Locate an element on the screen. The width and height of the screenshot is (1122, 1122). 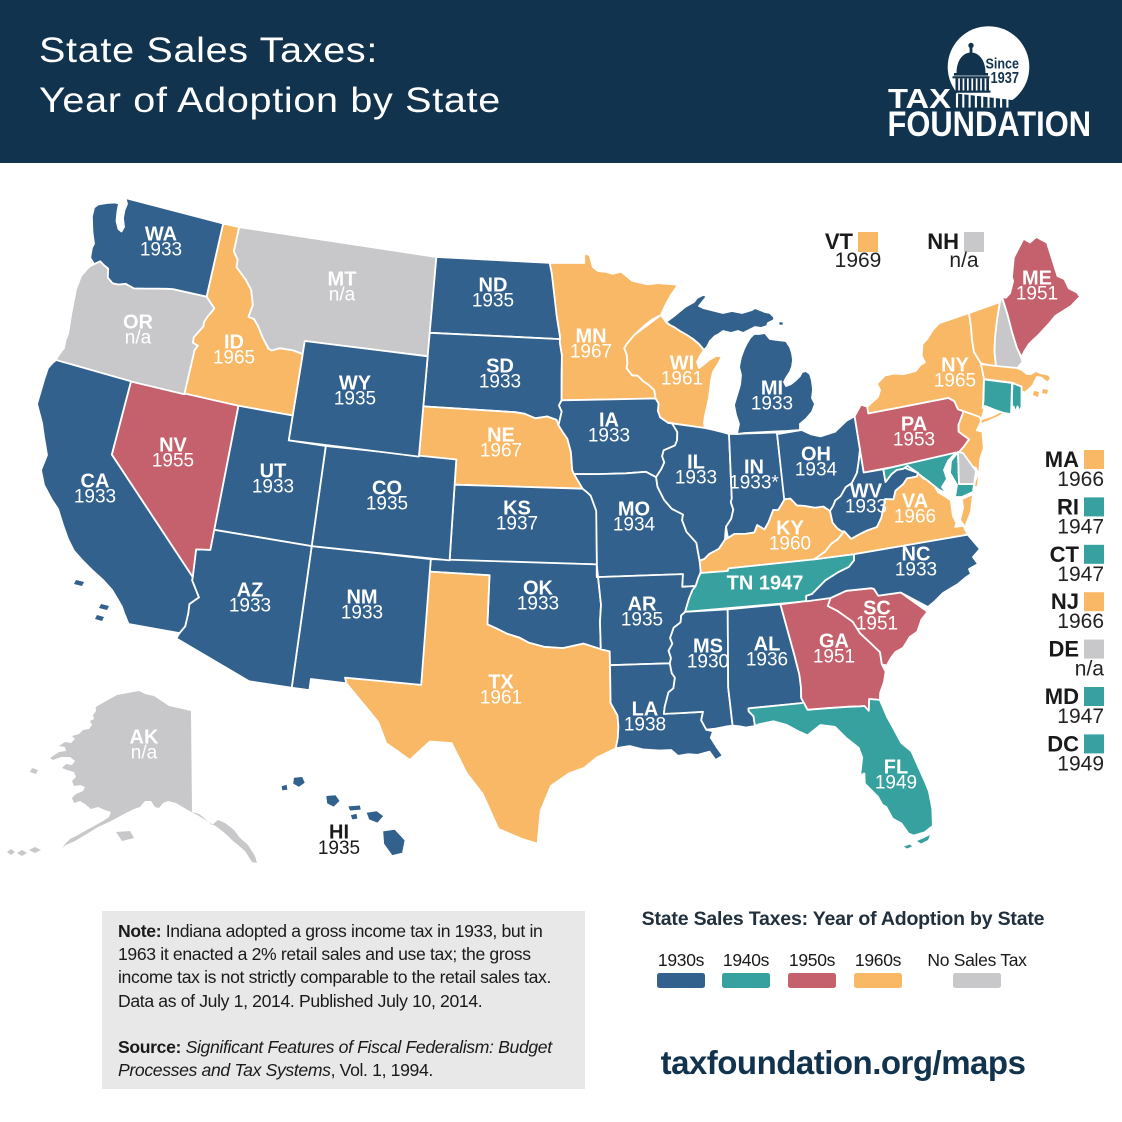
svg-text: VA is located at coordinates (915, 501).